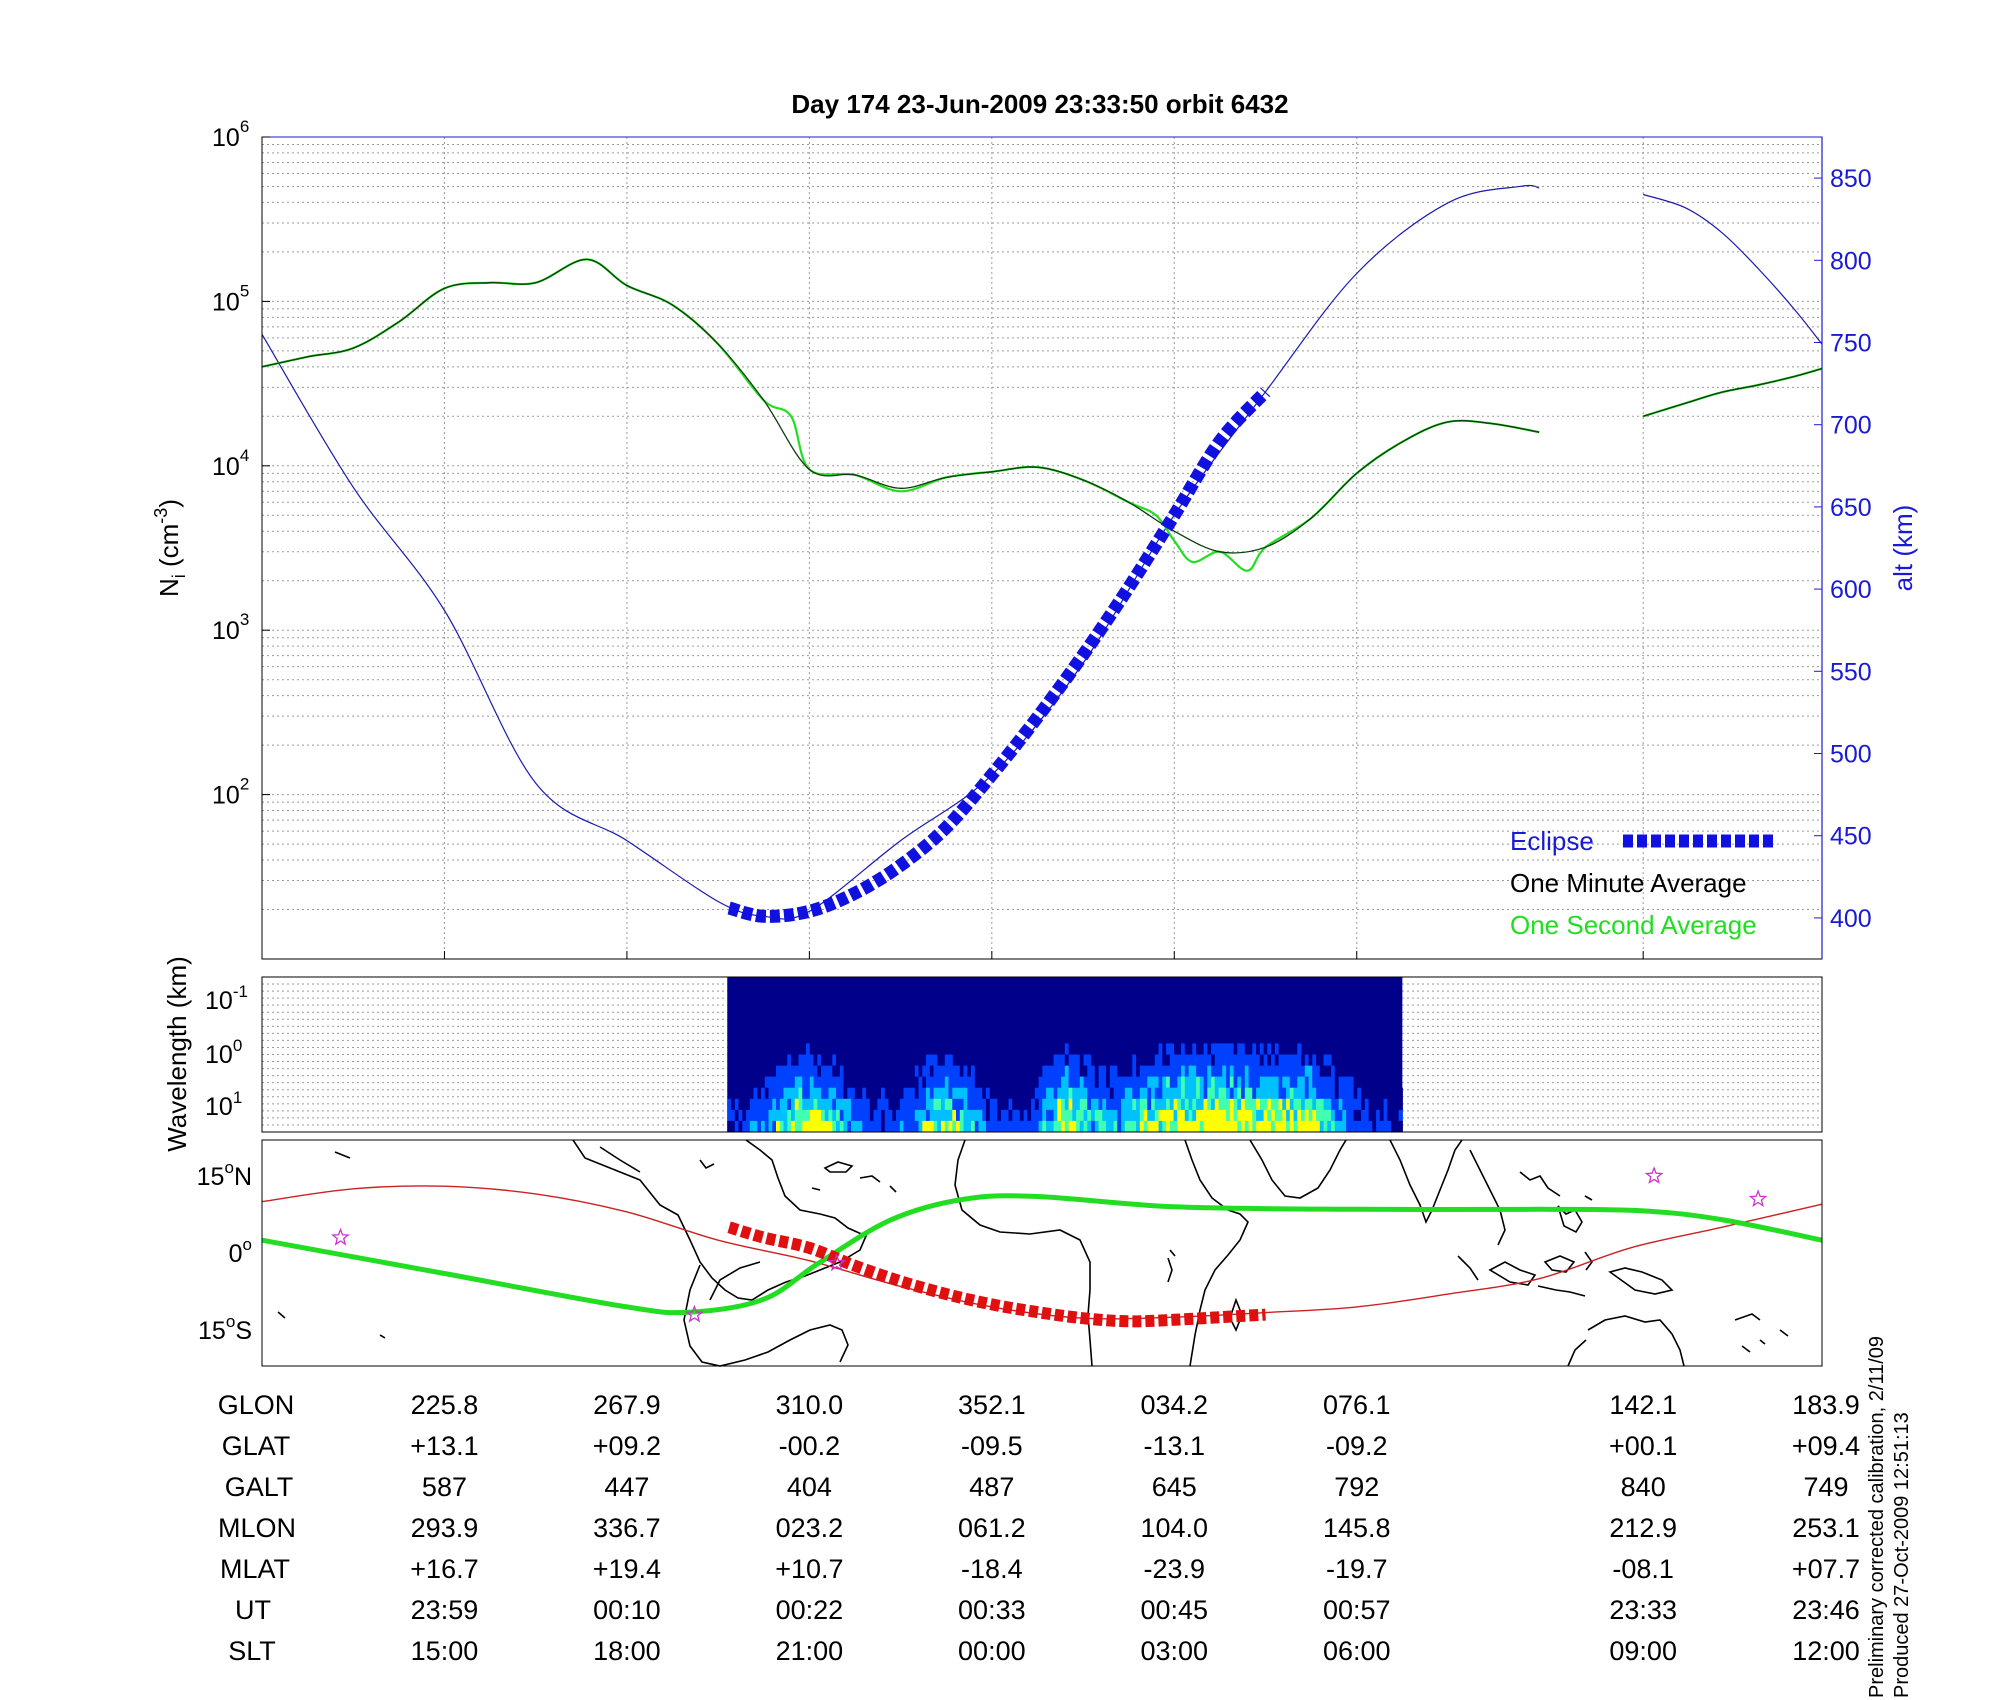 This screenshot has width=2000, height=1700. What do you see at coordinates (223, 1104) in the screenshot?
I see `wavelength-tick-label: 101` at bounding box center [223, 1104].